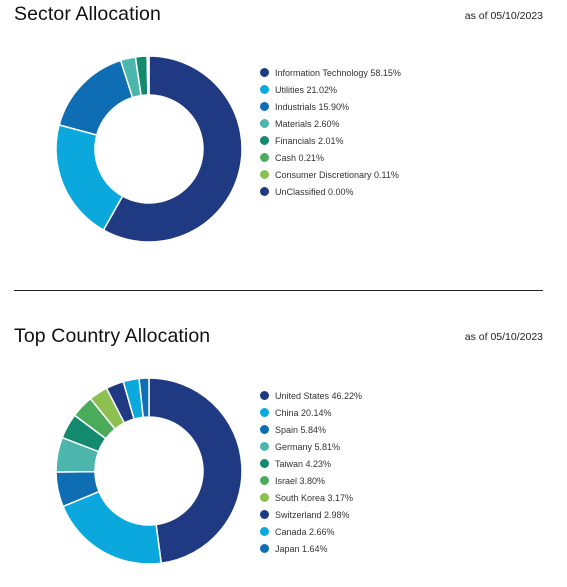  I want to click on legend-label: Japan 1.64%, so click(301, 548).